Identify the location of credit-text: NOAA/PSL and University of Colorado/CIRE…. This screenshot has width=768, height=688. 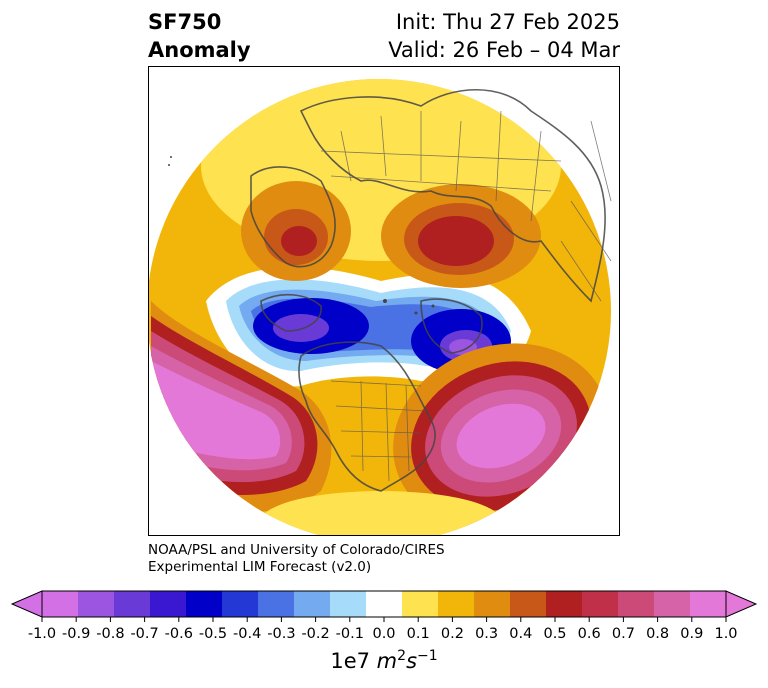
(296, 559).